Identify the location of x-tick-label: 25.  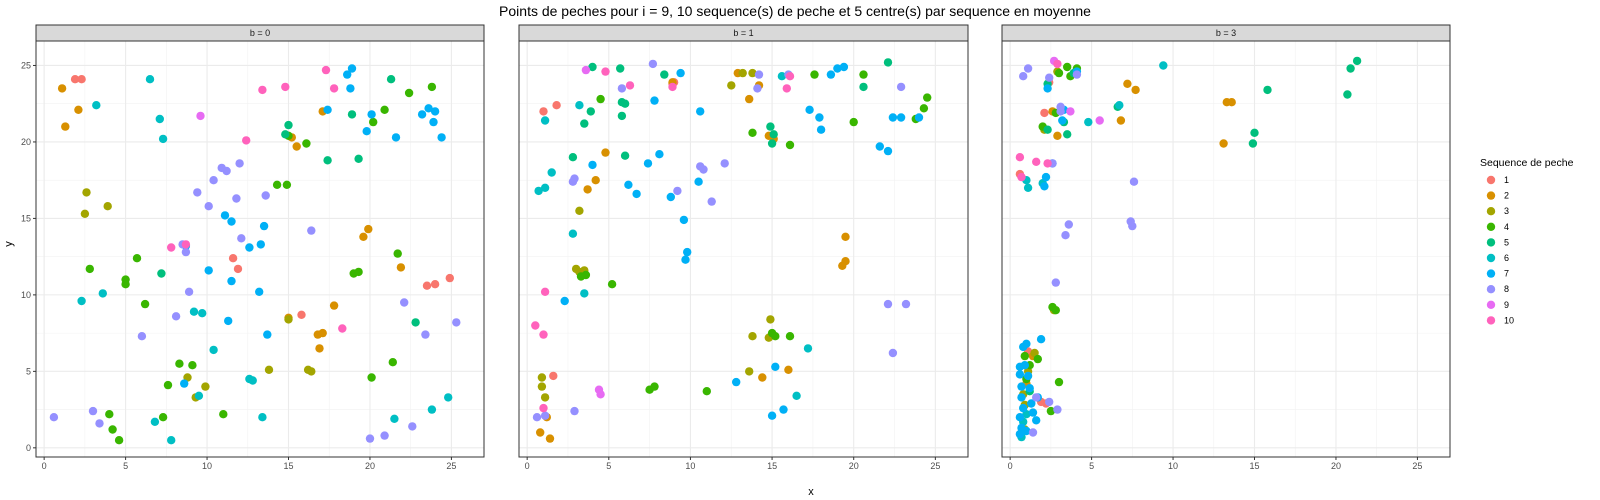
(1417, 466).